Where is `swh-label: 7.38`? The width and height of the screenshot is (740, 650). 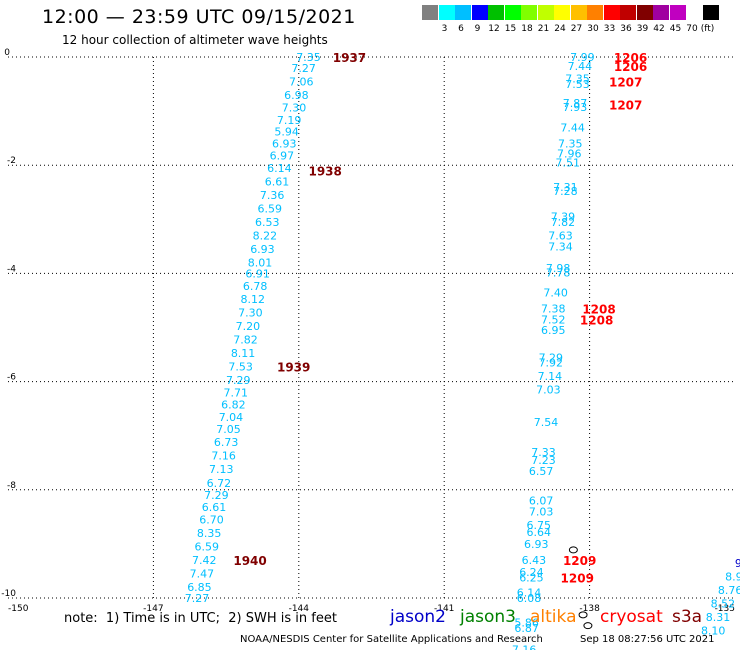
swh-label: 7.38 is located at coordinates (553, 309).